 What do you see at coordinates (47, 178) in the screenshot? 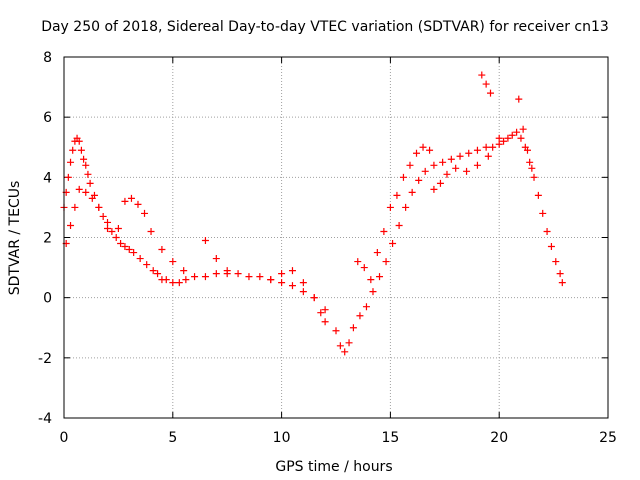
I see `y-tick-label: 4` at bounding box center [47, 178].